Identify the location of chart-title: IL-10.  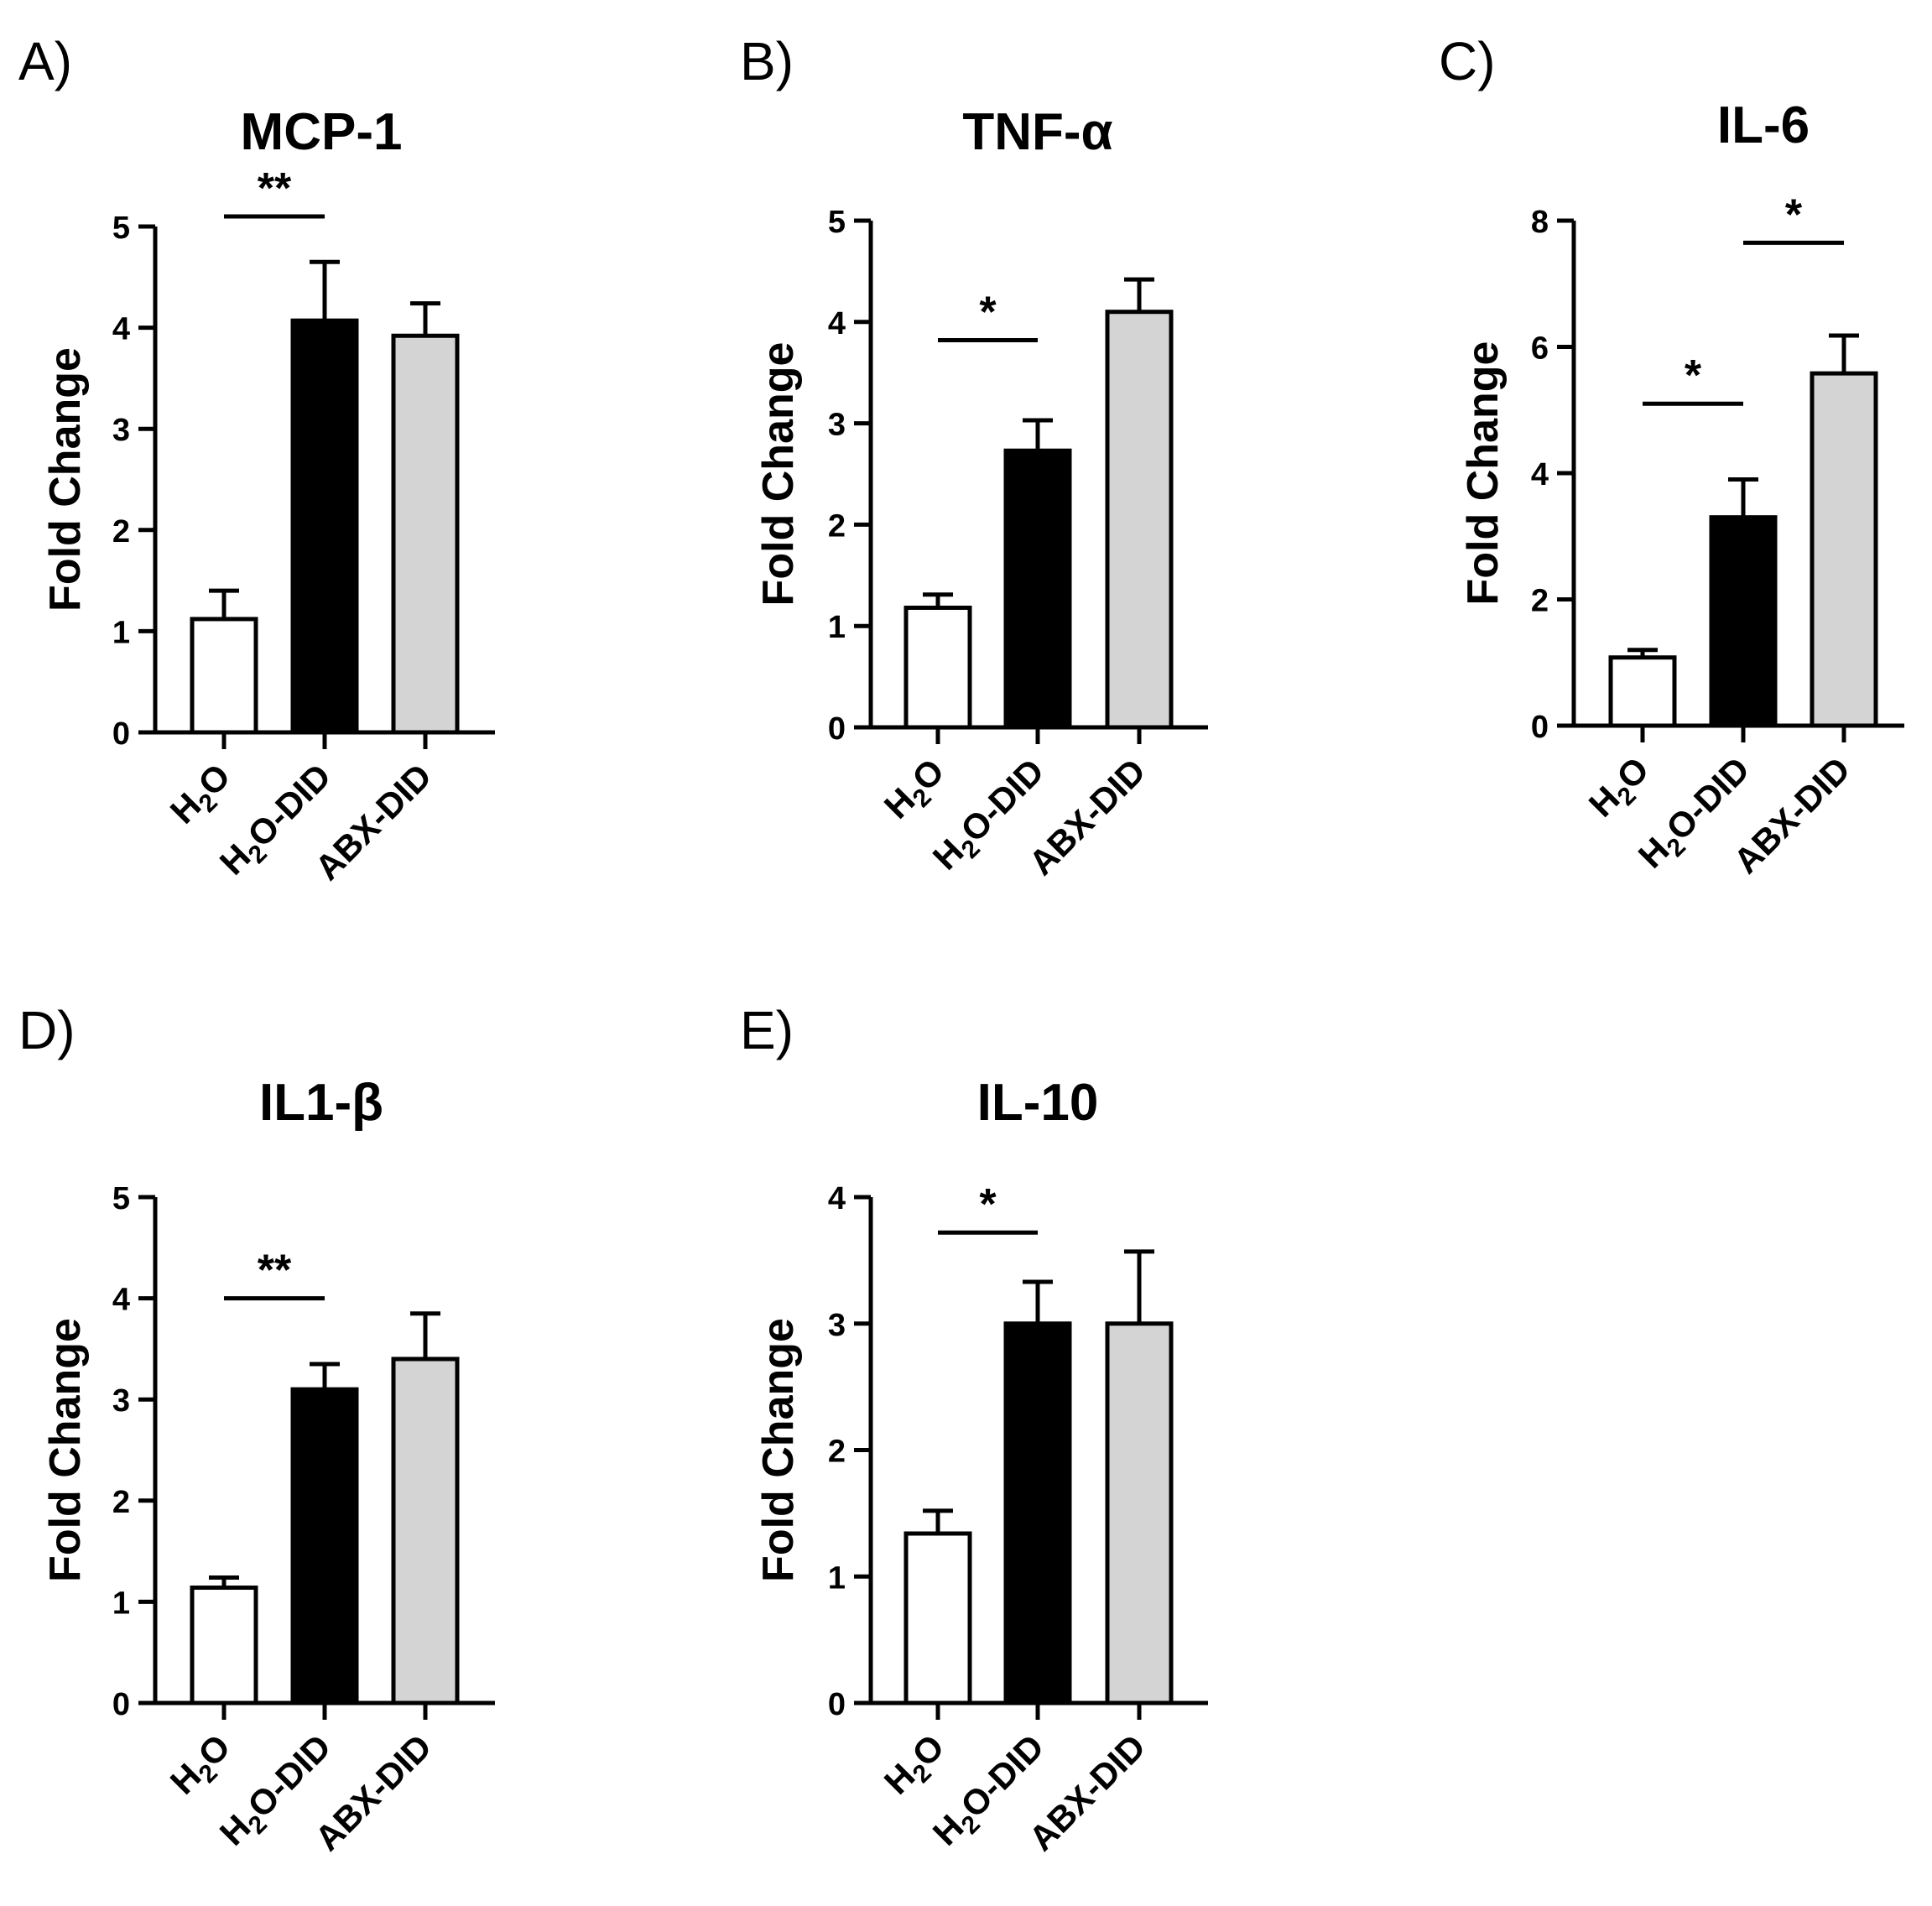
(1038, 1103).